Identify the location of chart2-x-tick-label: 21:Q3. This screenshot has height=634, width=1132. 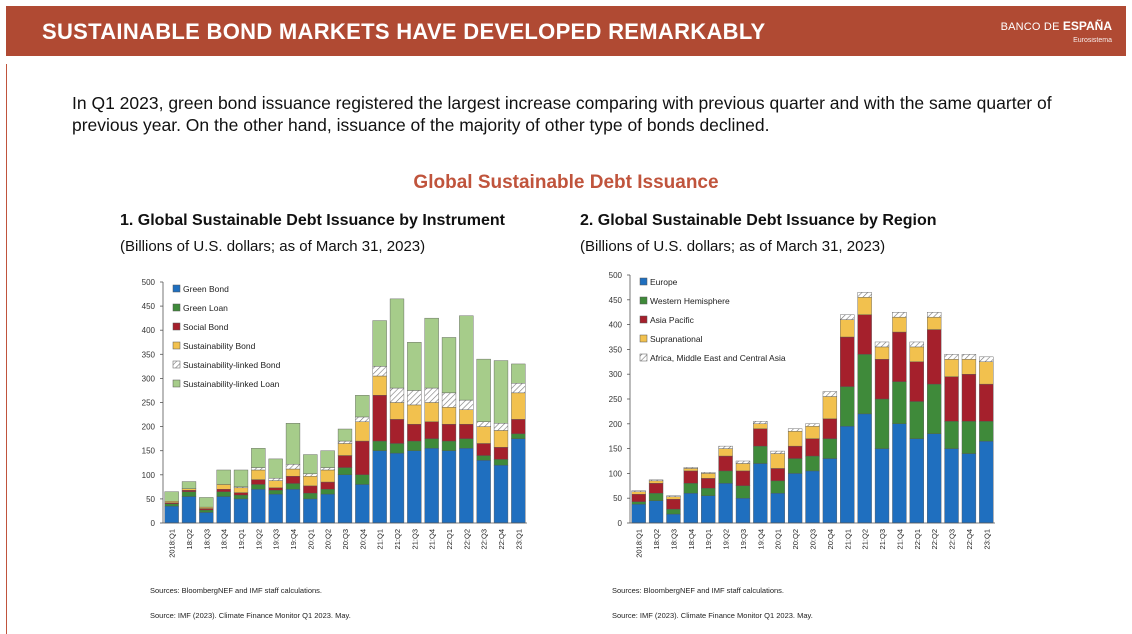
(882, 539).